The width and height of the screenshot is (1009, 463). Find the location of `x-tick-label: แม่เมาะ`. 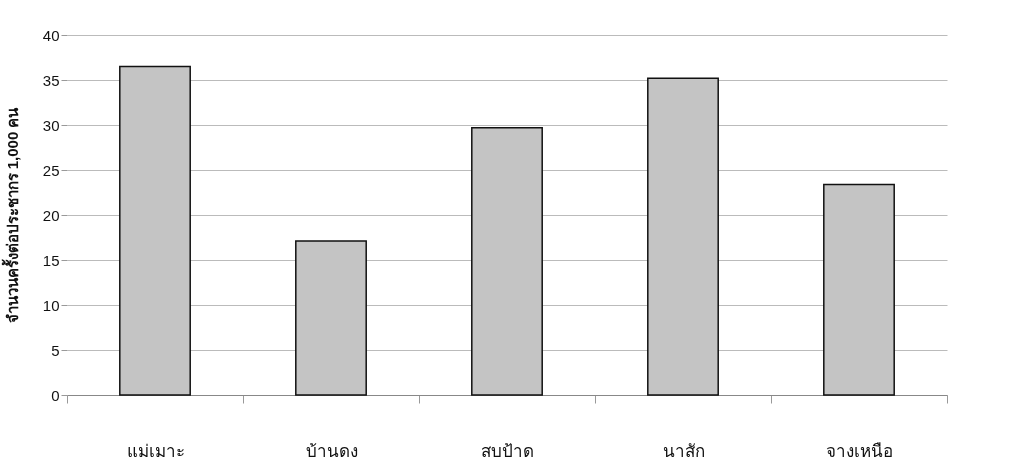

x-tick-label: แม่เมาะ is located at coordinates (155, 451).